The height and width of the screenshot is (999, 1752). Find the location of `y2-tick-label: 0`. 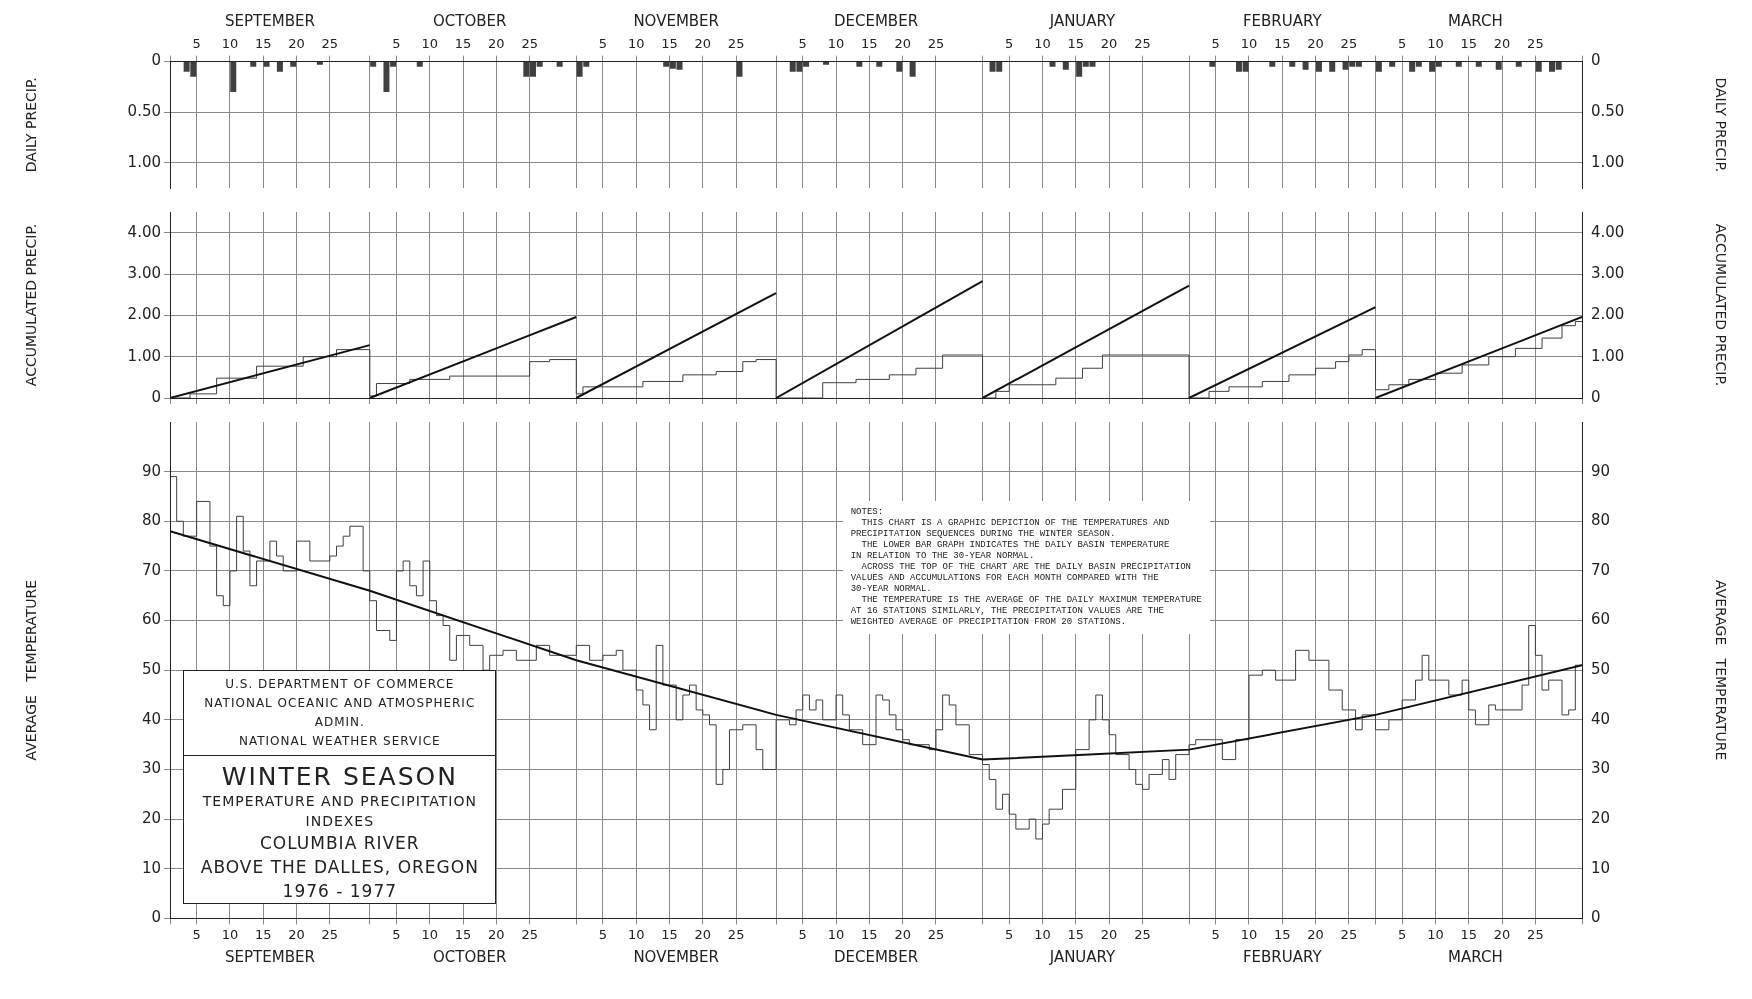

y2-tick-label: 0 is located at coordinates (1596, 396).